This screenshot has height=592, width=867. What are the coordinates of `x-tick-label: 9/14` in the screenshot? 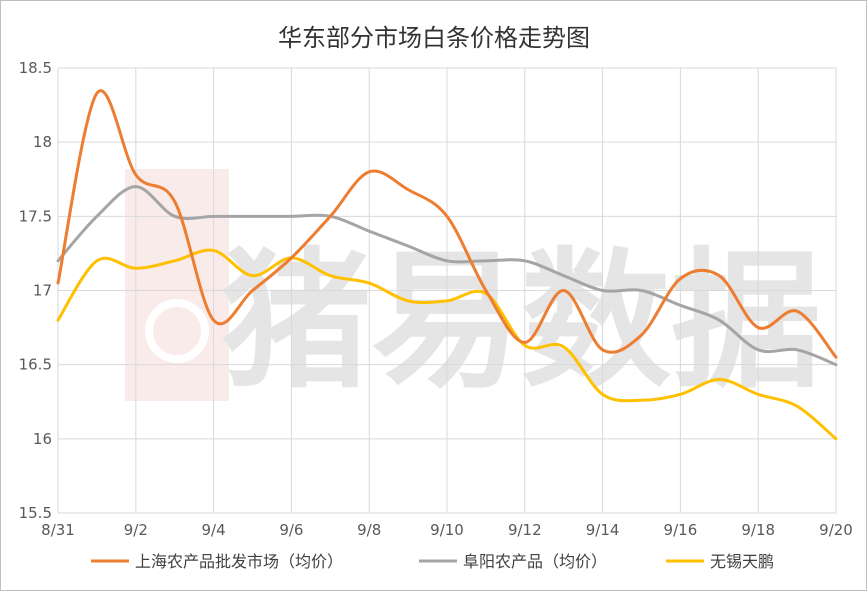 It's located at (603, 530).